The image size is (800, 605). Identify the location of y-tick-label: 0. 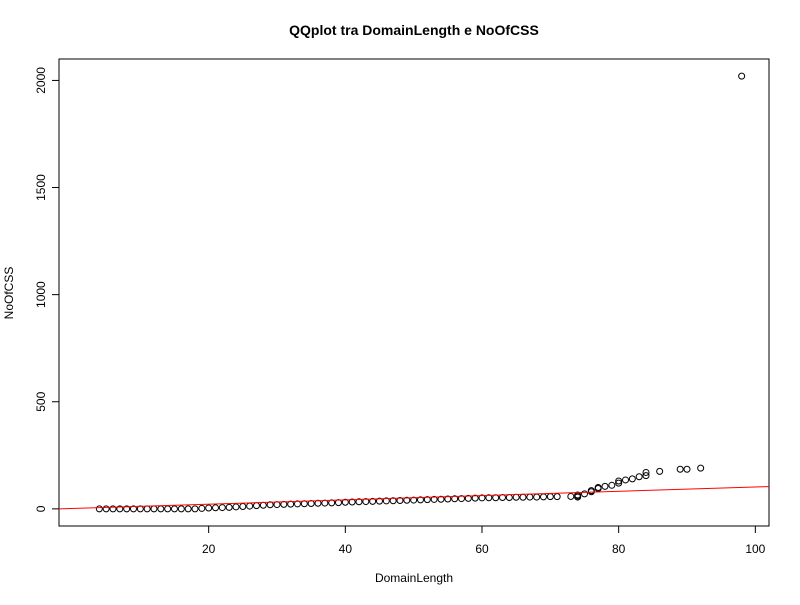
(41, 508).